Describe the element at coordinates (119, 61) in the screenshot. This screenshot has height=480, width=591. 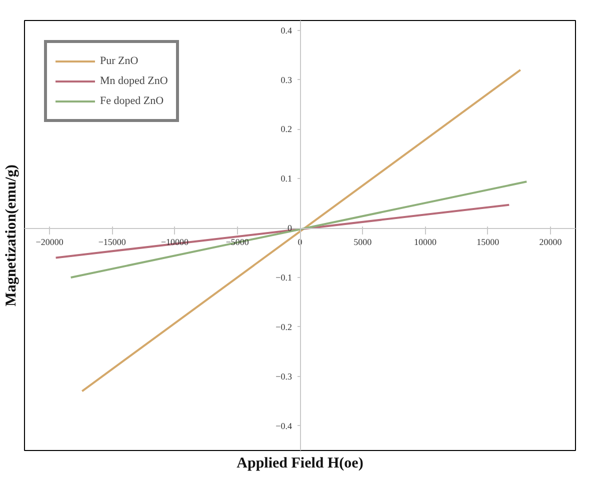
I see `legend-label: Pur ZnO` at that location.